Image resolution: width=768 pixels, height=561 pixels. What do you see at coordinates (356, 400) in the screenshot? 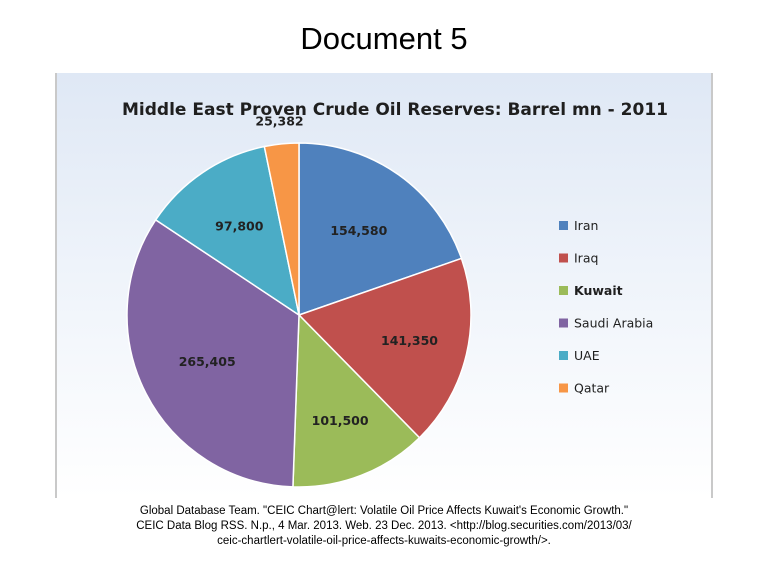
I see `pie-slice-kuwait` at bounding box center [356, 400].